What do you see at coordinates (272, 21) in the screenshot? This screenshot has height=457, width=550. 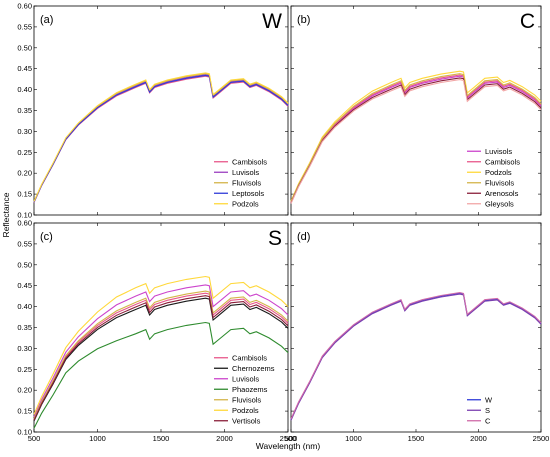 I see `panel-letter: W` at bounding box center [272, 21].